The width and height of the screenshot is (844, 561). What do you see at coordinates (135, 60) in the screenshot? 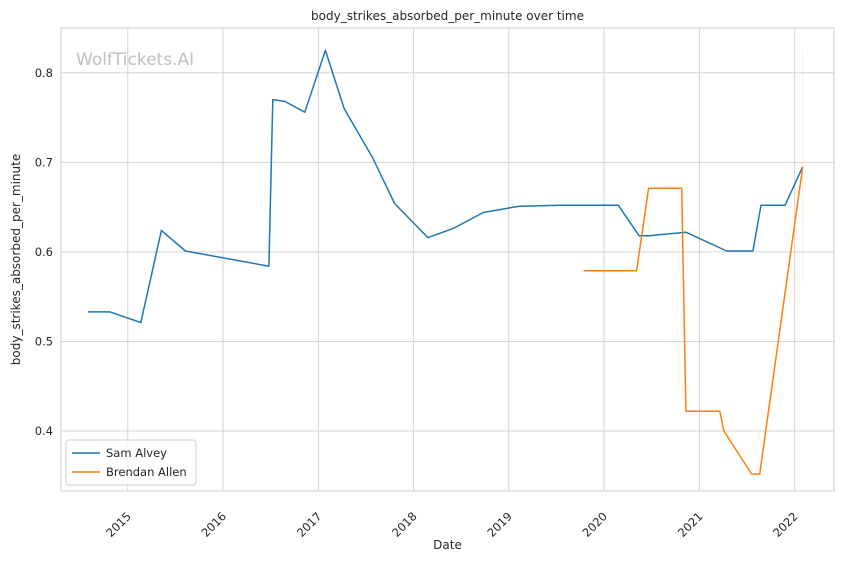
I see `watermark-text: WolfTickets.AI` at bounding box center [135, 60].